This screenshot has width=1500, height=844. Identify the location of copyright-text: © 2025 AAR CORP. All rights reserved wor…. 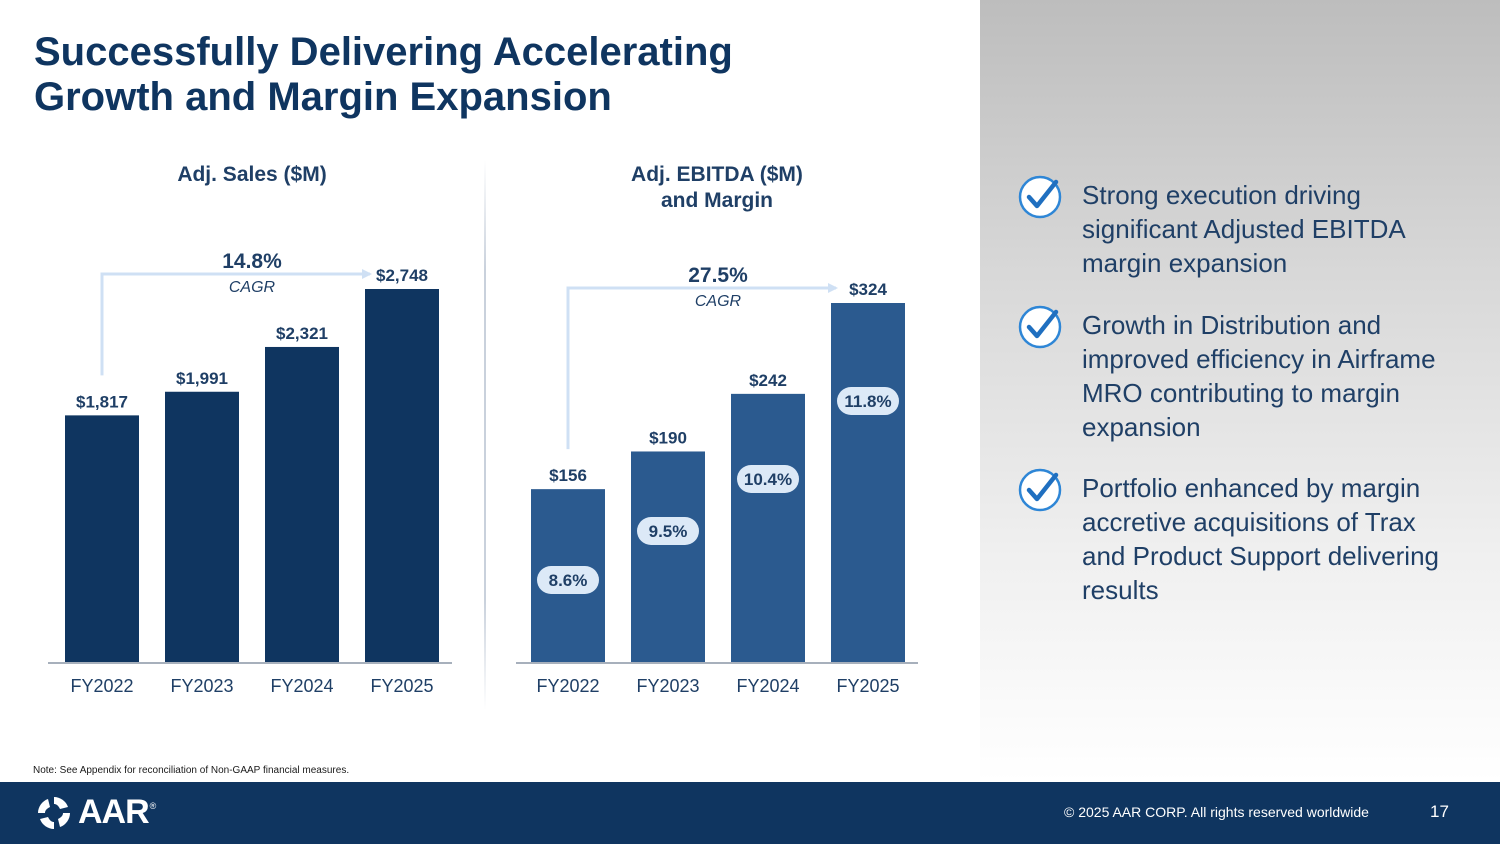
(1216, 812).